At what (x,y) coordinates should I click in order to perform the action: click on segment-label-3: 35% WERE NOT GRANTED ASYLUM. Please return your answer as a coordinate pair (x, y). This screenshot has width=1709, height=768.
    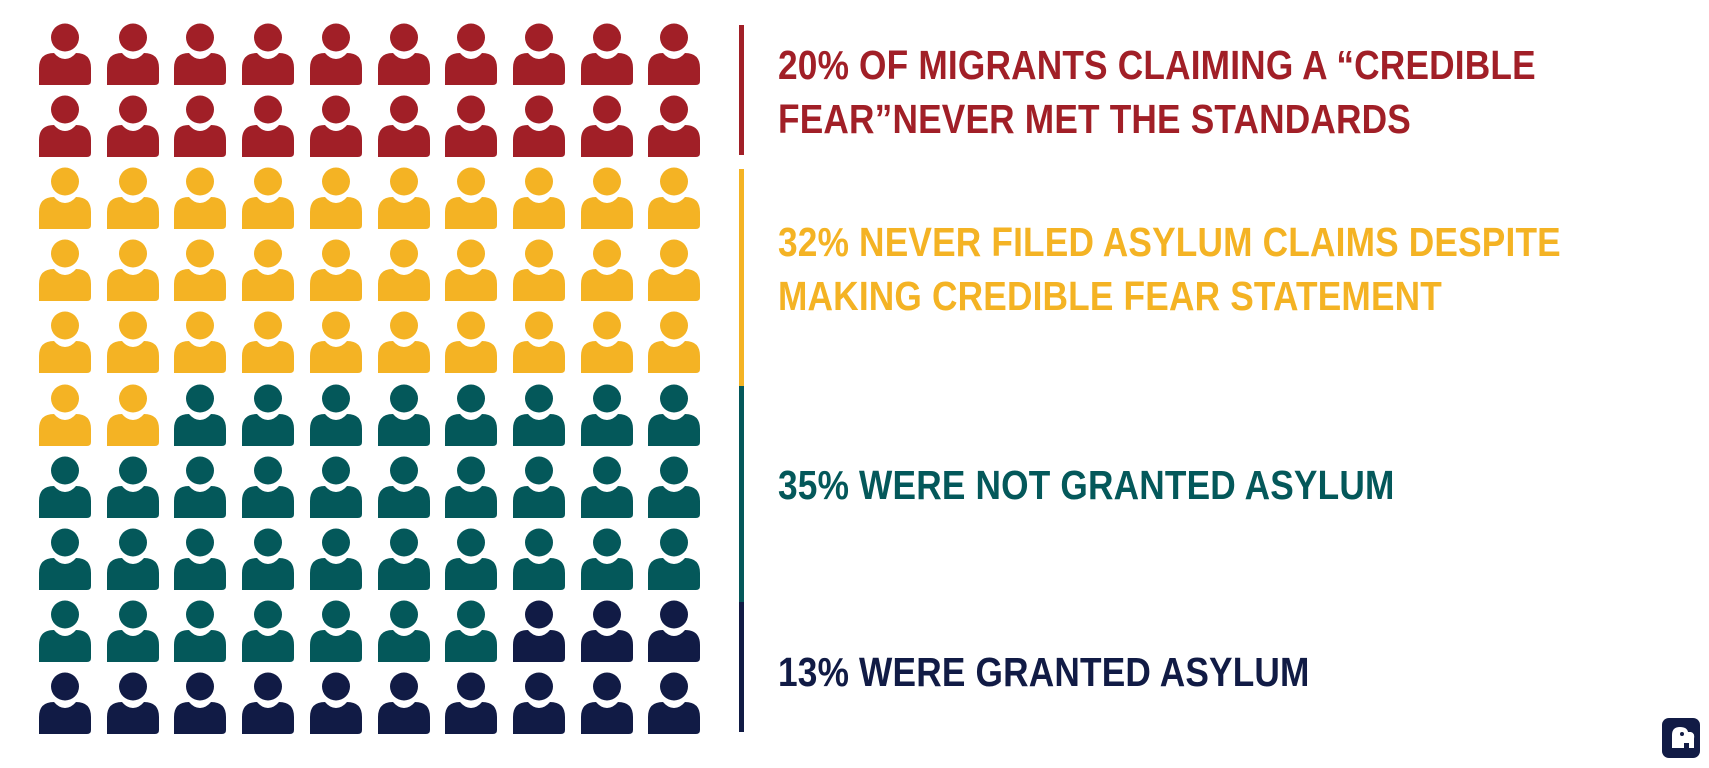
    Looking at the image, I should click on (1086, 485).